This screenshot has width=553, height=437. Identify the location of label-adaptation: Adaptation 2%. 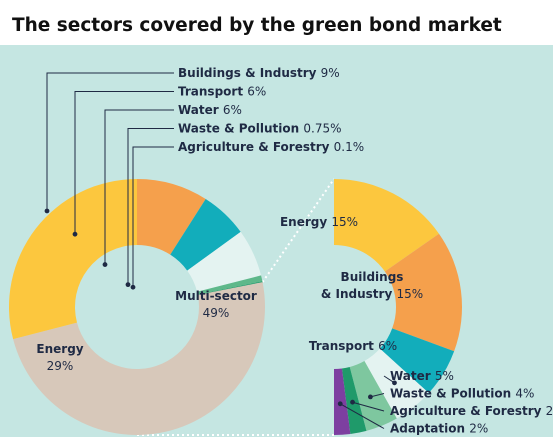
(439, 429).